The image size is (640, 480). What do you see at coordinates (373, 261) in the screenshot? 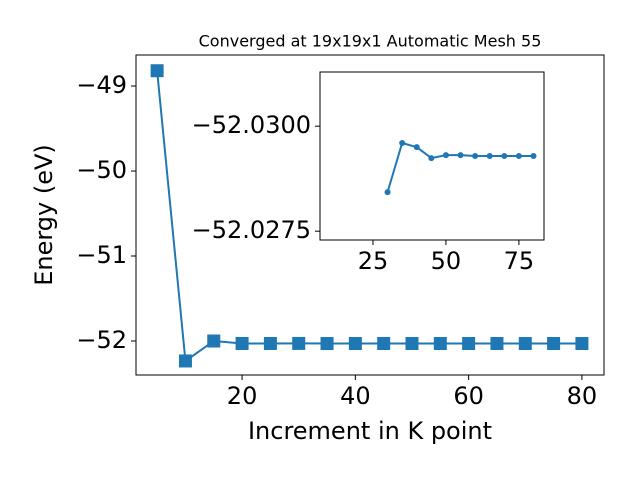
I see `x-tick-label: 25` at bounding box center [373, 261].